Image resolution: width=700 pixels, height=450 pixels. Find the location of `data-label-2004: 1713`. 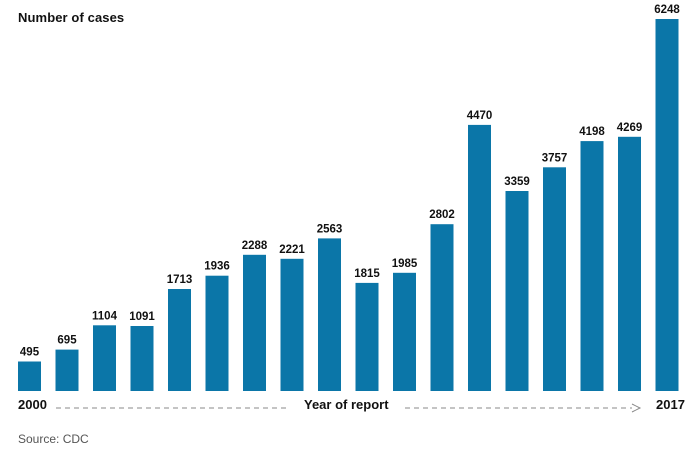

data-label-2004: 1713 is located at coordinates (180, 280).